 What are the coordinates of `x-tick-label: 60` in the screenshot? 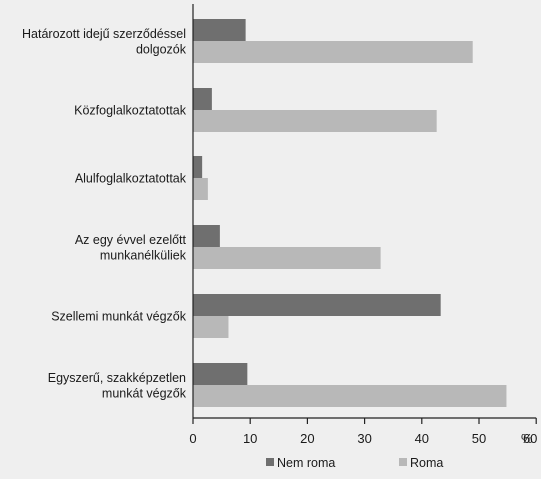 It's located at (530, 438).